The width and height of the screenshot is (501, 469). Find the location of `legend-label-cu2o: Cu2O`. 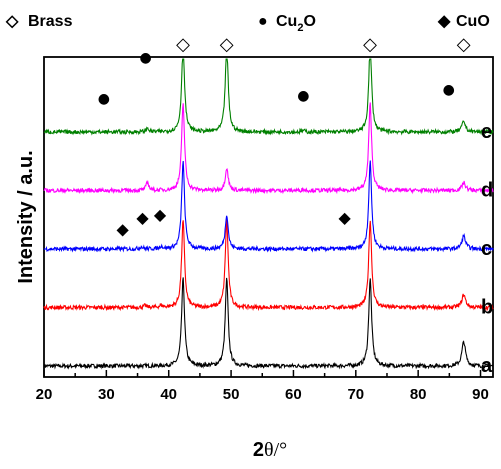

legend-label-cu2o: Cu2O is located at coordinates (296, 23).